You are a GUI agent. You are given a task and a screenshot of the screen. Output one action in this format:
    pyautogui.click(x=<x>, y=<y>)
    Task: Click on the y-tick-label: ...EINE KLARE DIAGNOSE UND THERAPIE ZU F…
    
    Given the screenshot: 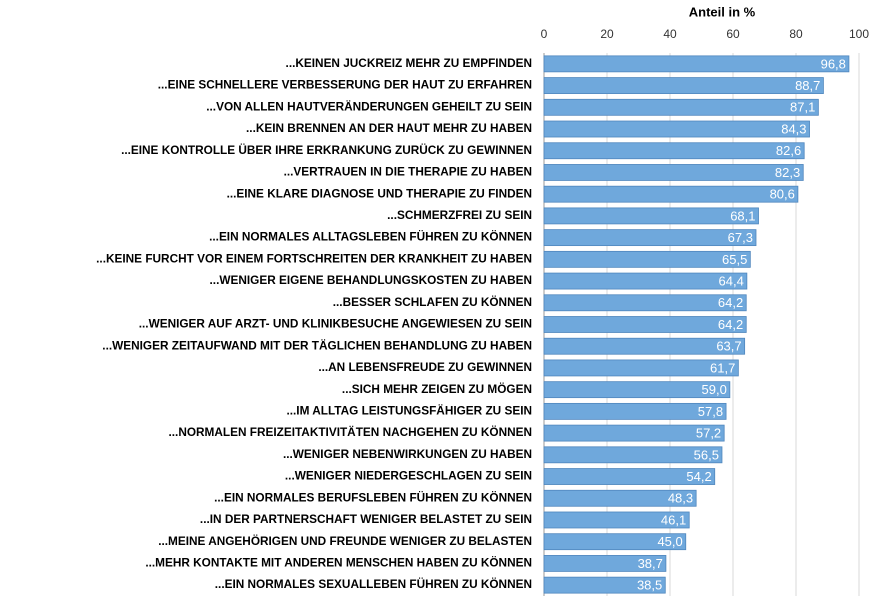 What is the action you would take?
    pyautogui.click(x=379, y=193)
    